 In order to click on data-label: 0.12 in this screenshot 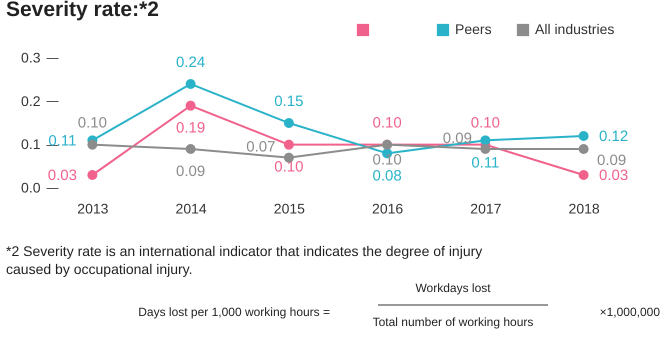, I will do `click(613, 136)`.